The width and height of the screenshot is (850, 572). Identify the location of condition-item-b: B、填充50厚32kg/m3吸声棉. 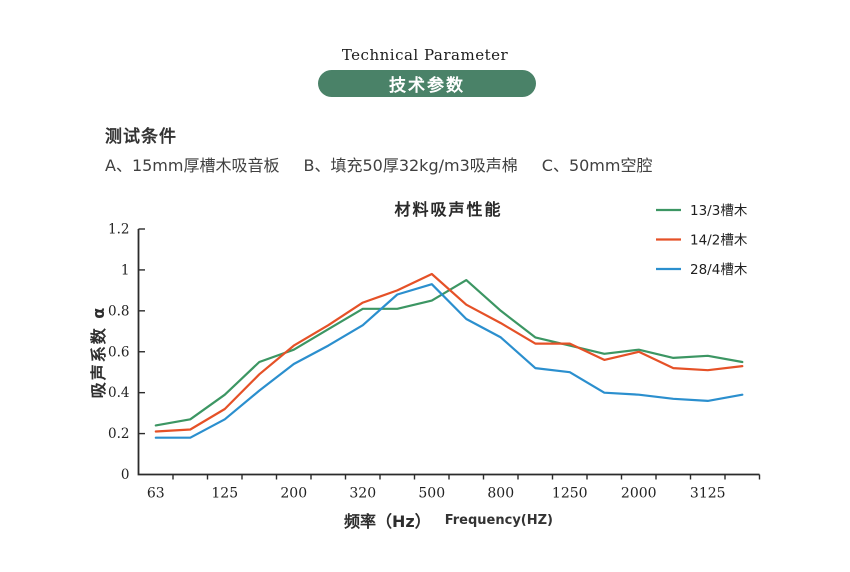
(410, 165).